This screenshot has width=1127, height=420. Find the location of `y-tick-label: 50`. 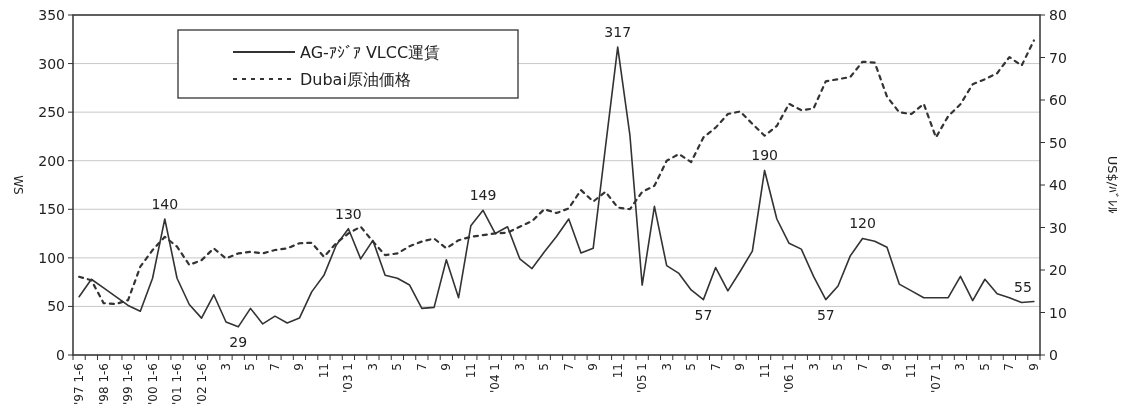

y-tick-label: 50 is located at coordinates (56, 306).